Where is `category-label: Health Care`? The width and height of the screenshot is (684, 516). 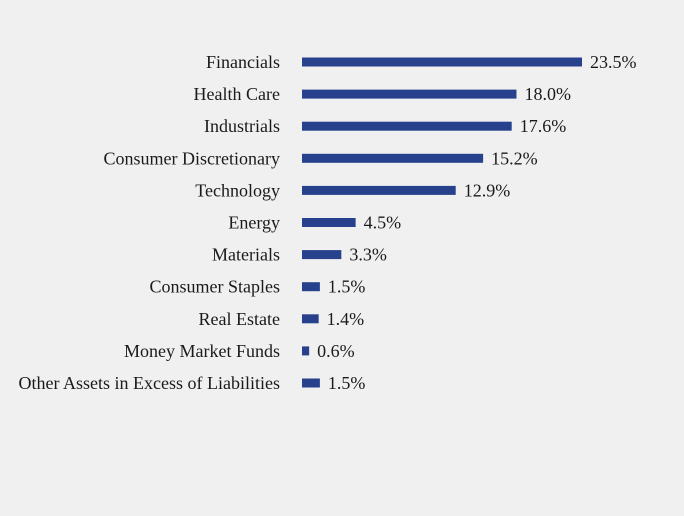 category-label: Health Care is located at coordinates (237, 94).